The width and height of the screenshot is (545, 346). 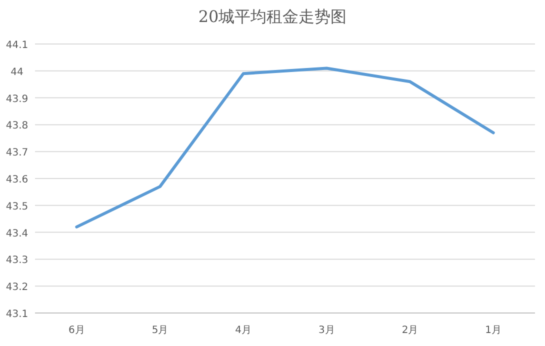 I want to click on y-tick-label: 43.9, so click(x=17, y=99).